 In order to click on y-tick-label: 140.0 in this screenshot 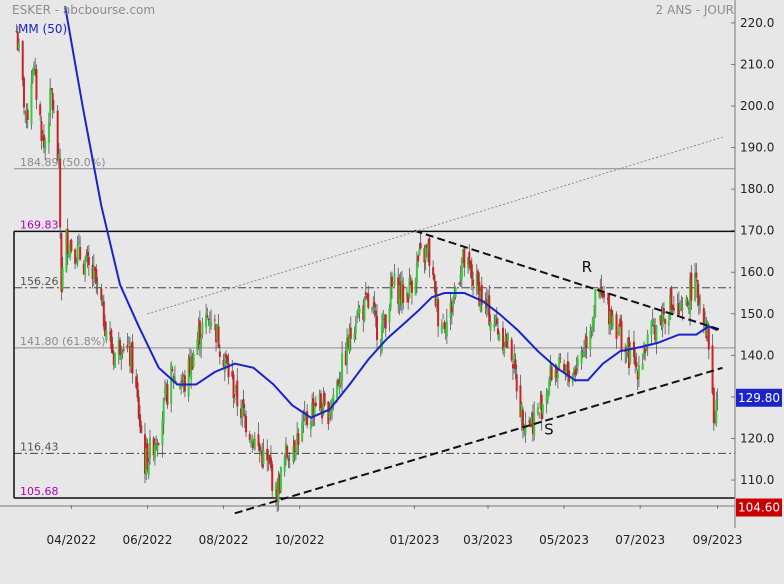, I will do `click(757, 355)`.